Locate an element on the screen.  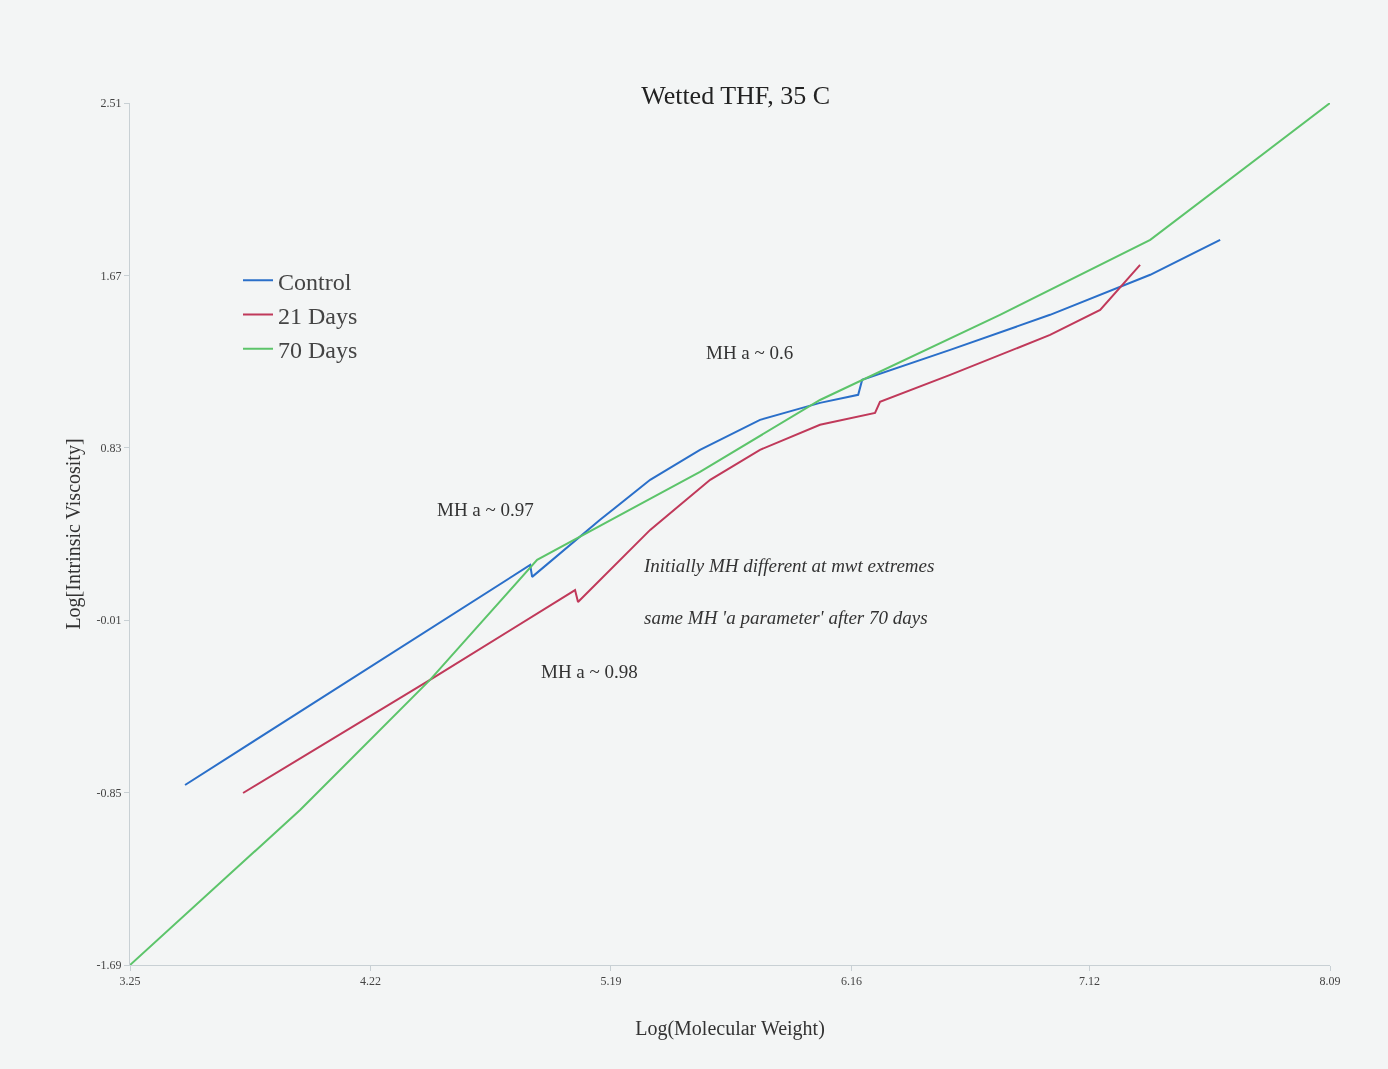
legend-label: 21 Days is located at coordinates (318, 315).